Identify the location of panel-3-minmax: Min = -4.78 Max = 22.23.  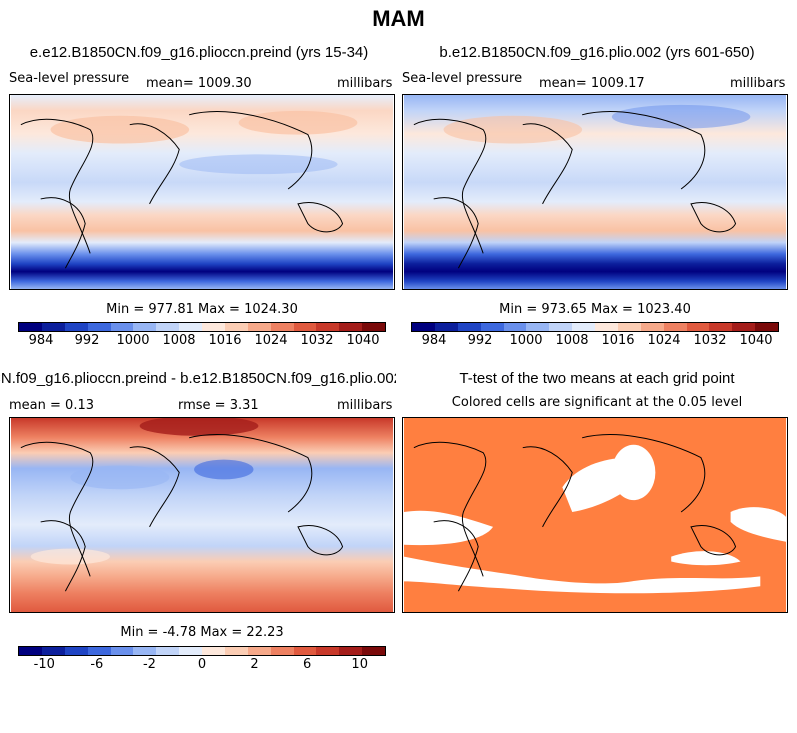
(202, 632).